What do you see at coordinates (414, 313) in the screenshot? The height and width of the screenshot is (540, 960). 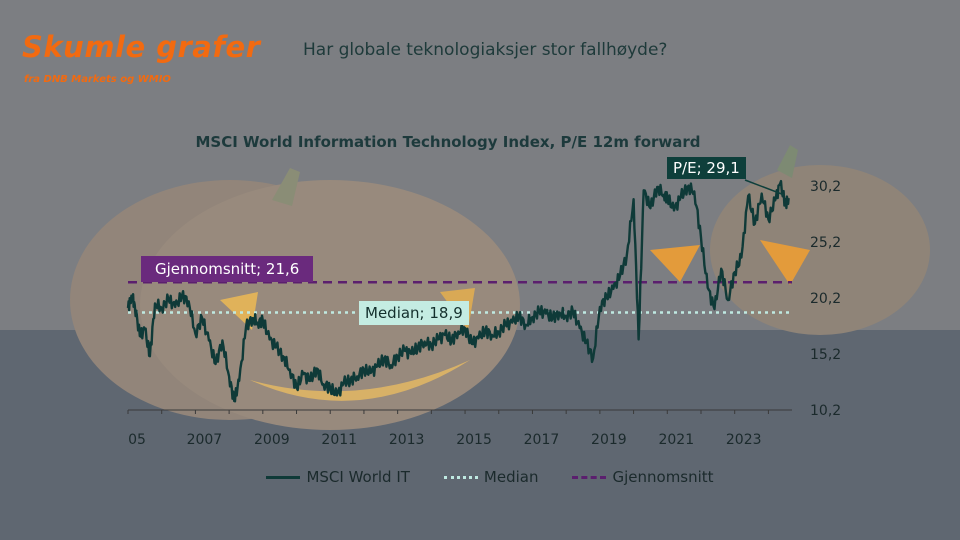 I see `median-annotation: Median; 18,9` at bounding box center [414, 313].